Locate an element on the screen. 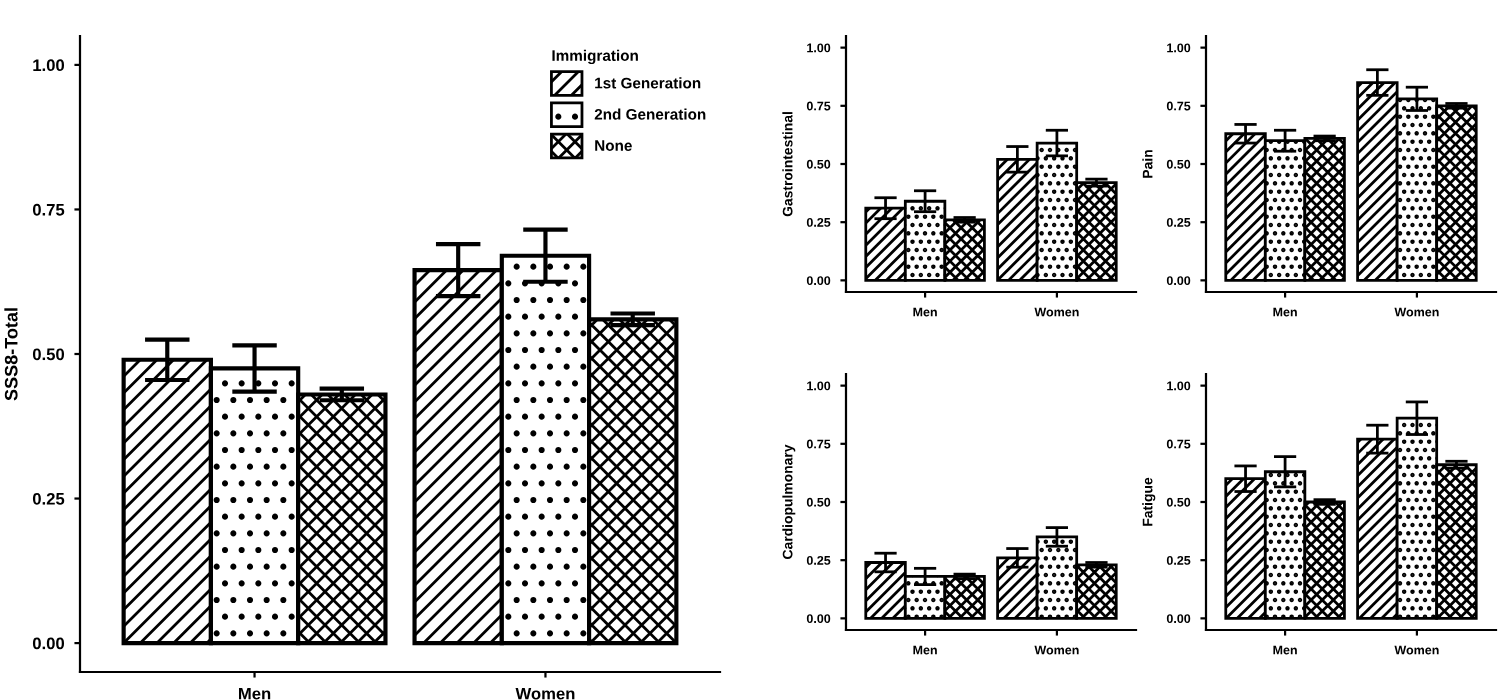 This screenshot has width=1500, height=700. y-tick-label: 0.25 is located at coordinates (48, 498).